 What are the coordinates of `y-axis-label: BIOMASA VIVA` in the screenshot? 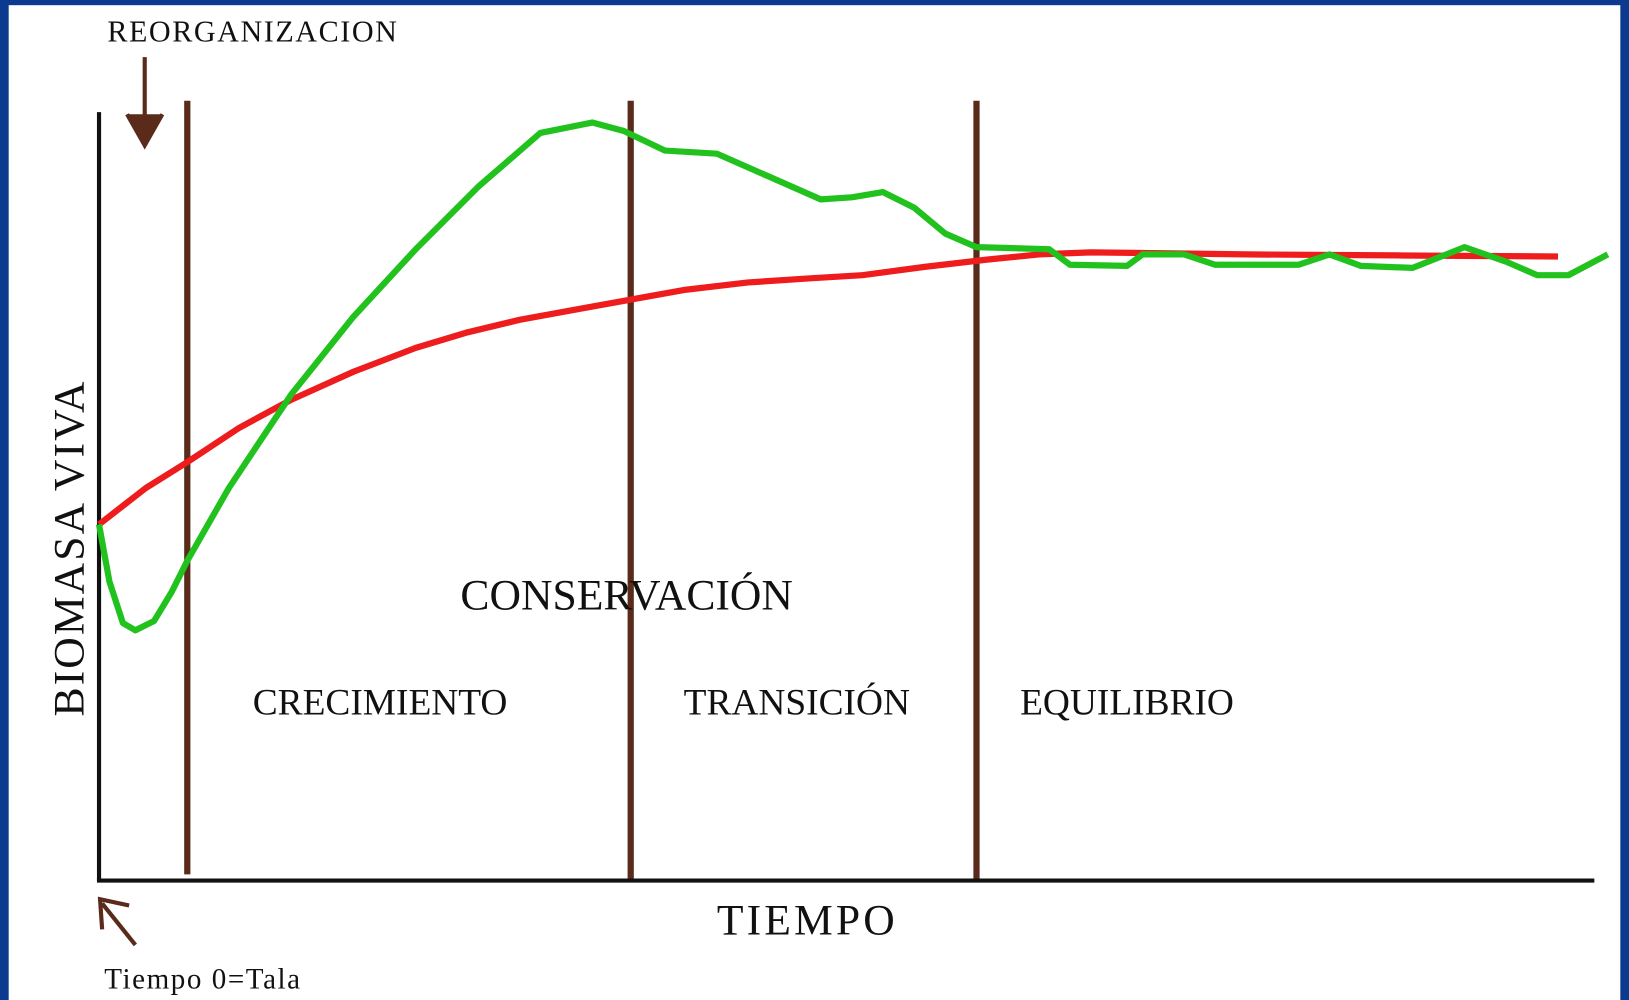 It's located at (69, 547).